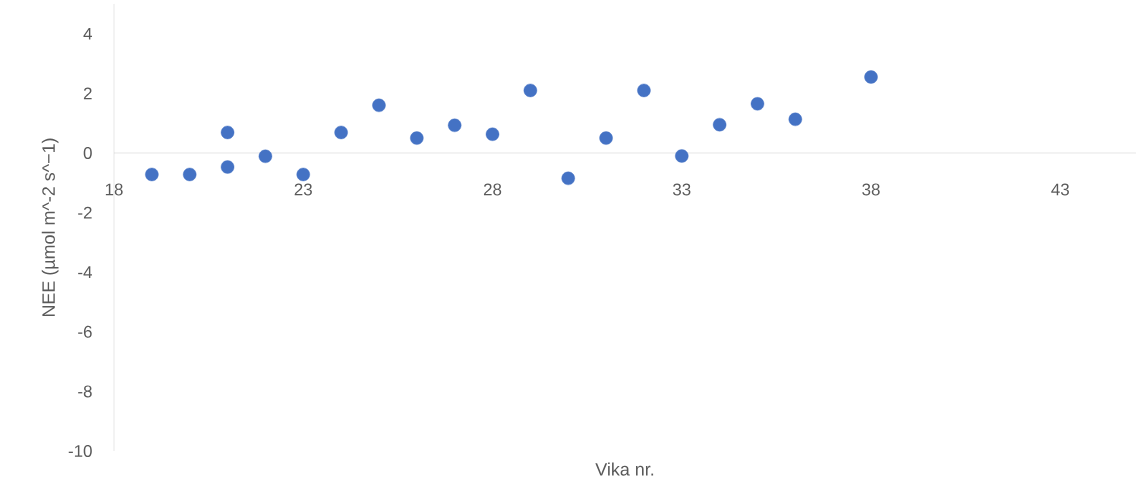 The image size is (1136, 491). I want to click on y-tick-label: 0, so click(87, 153).